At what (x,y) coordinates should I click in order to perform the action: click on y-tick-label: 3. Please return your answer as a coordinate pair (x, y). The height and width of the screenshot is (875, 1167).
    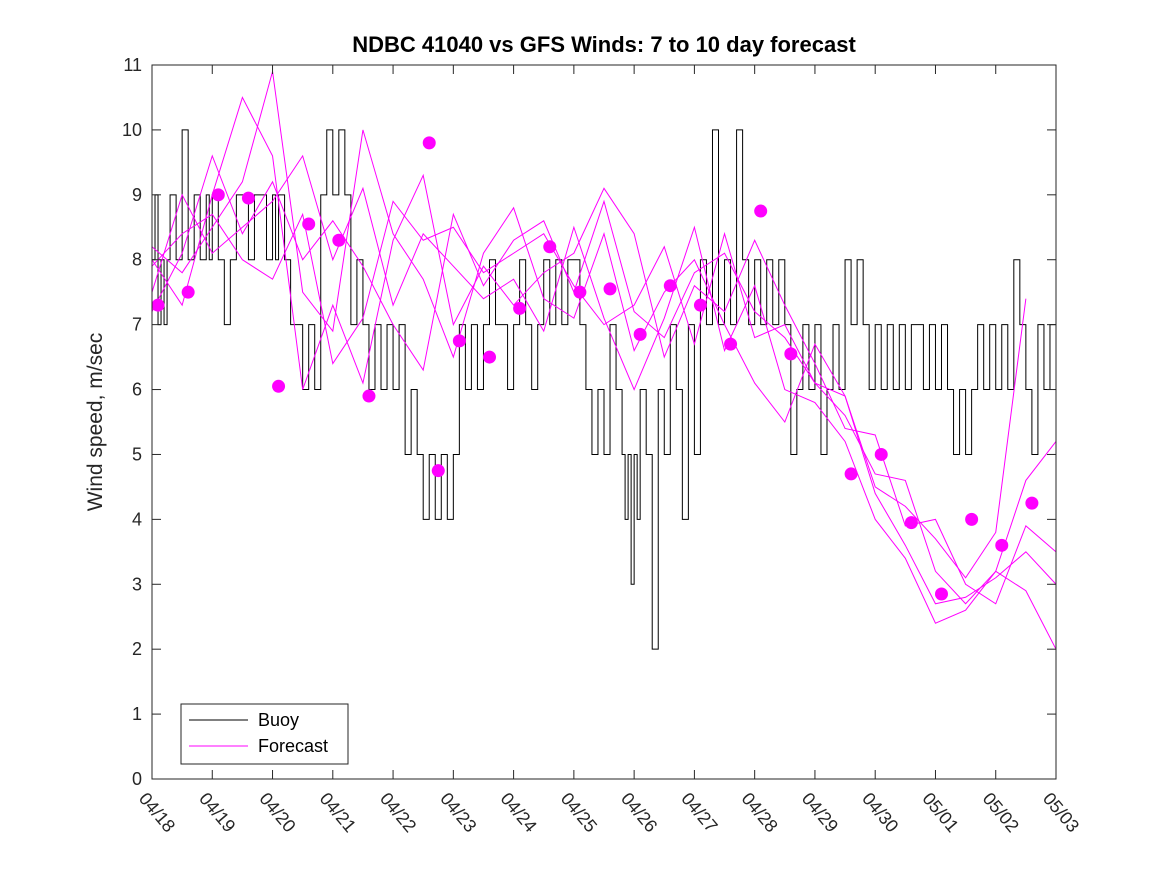
    Looking at the image, I should click on (137, 584).